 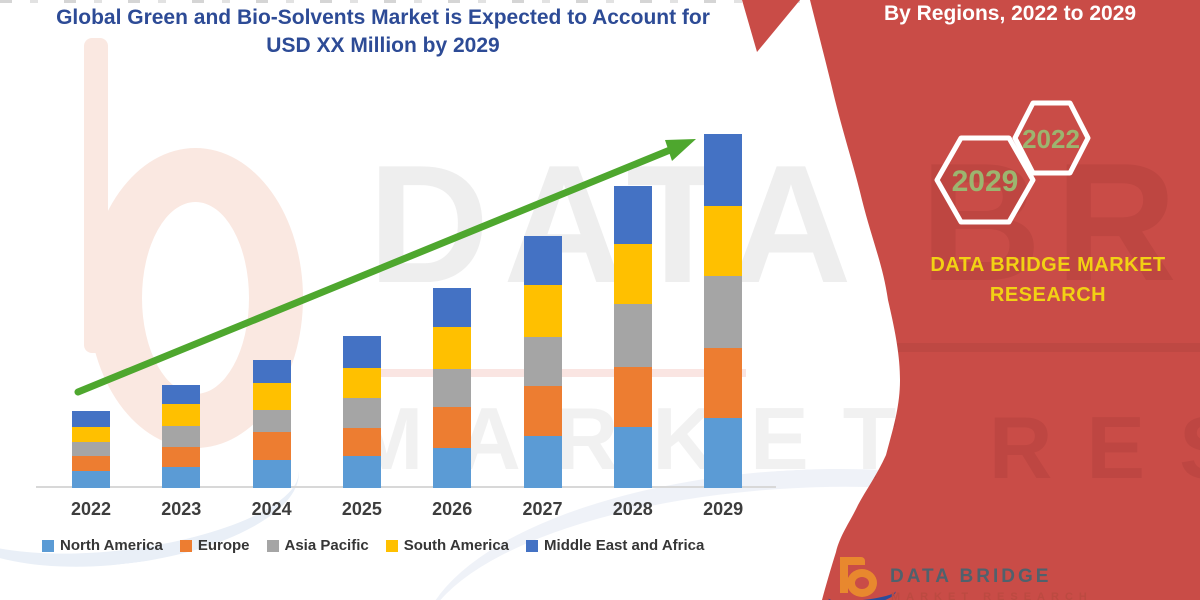 What do you see at coordinates (326, 545) in the screenshot?
I see `legend-label: Asia Pacific` at bounding box center [326, 545].